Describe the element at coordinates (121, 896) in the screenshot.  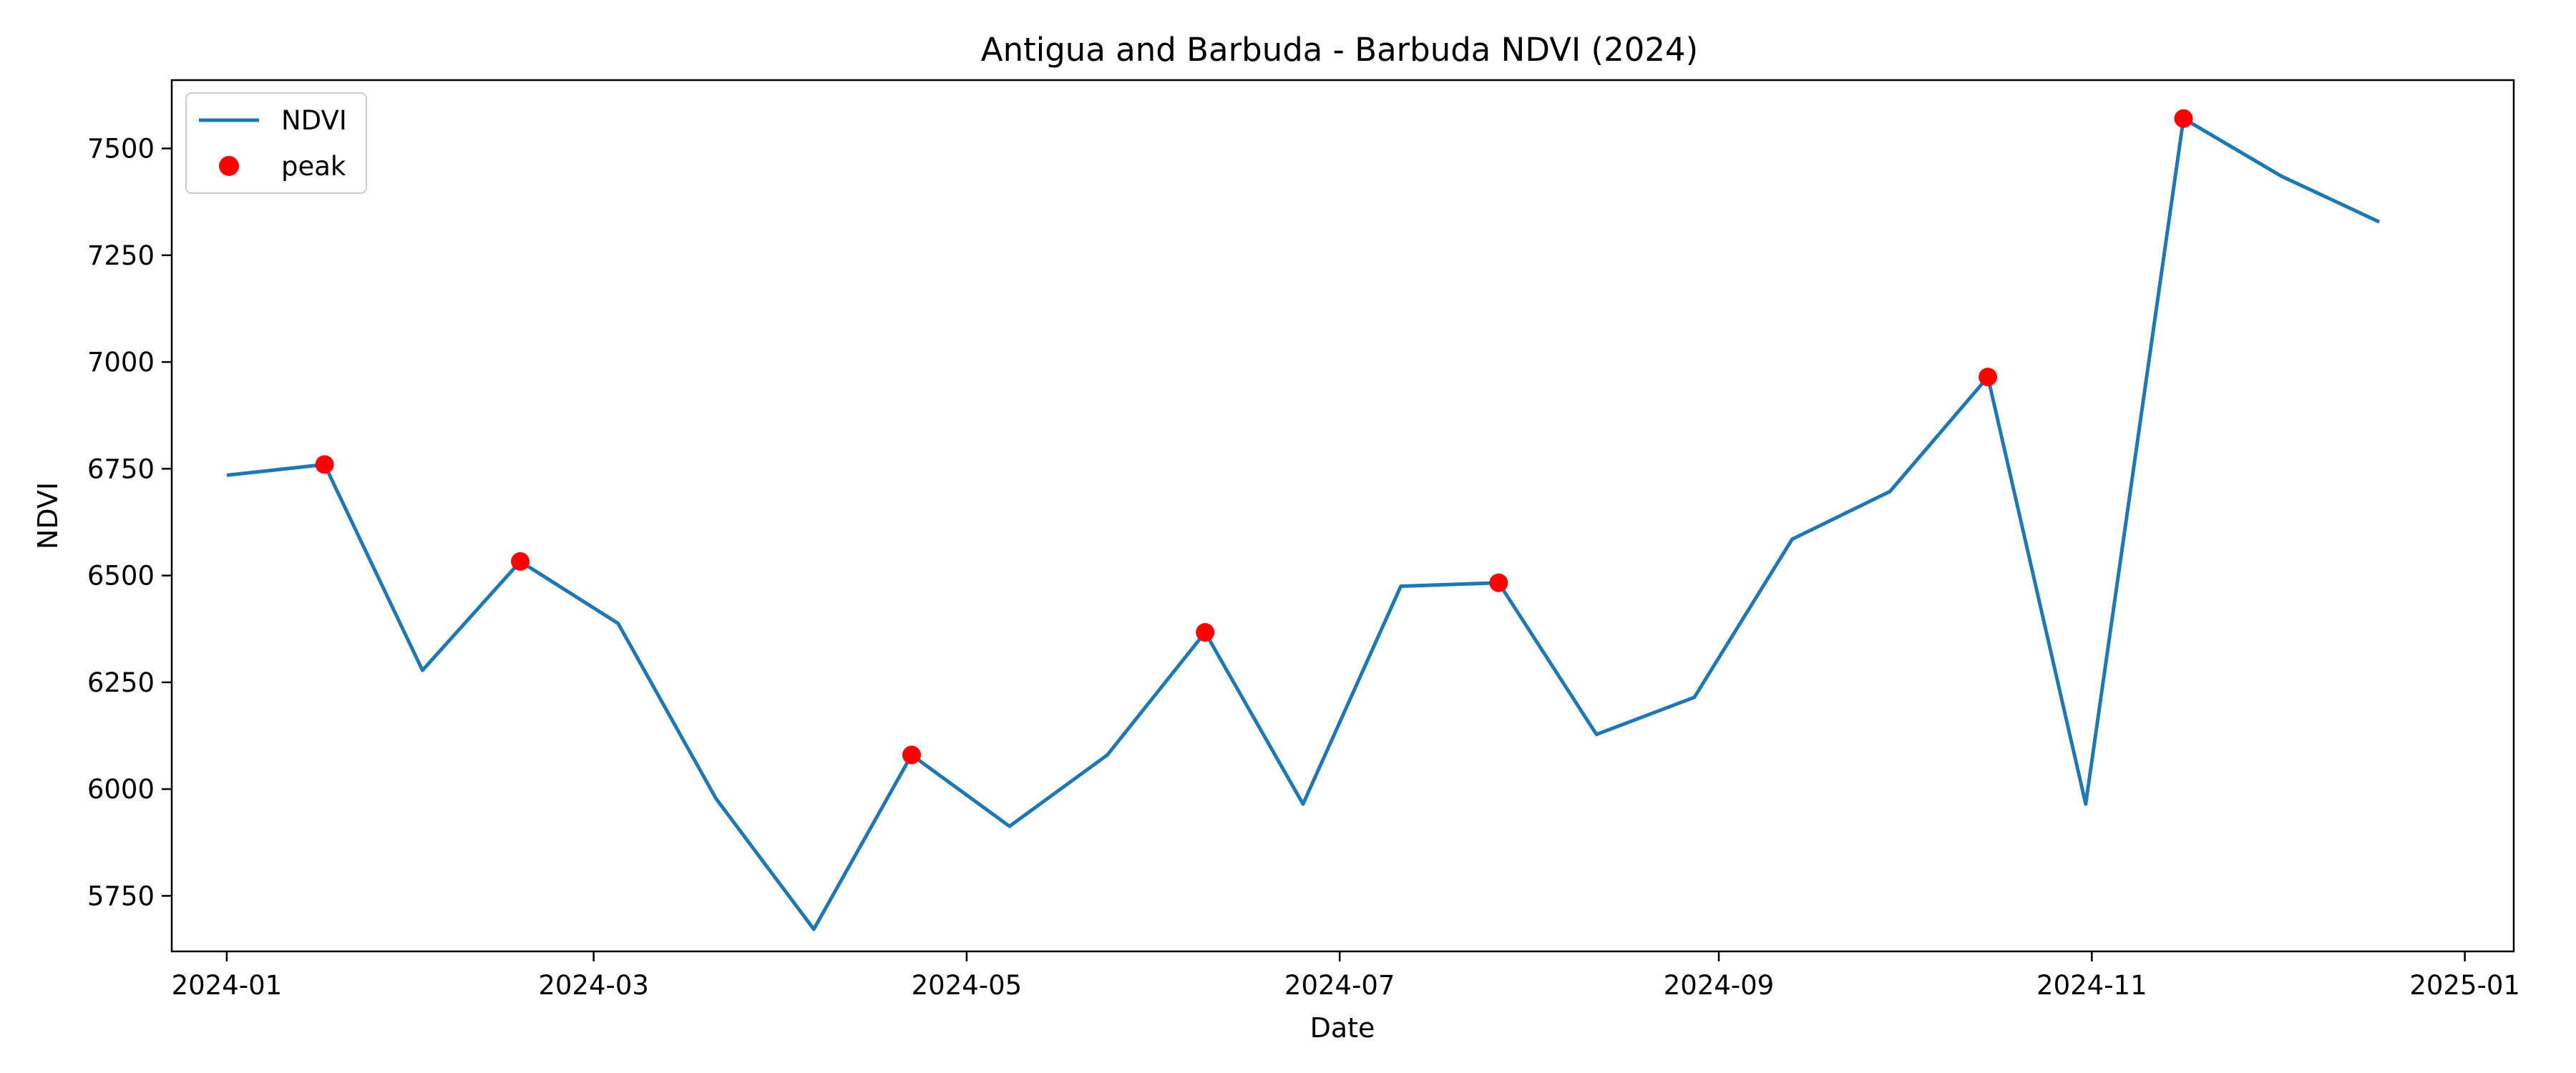
I see `y-tick-label: 5750` at that location.